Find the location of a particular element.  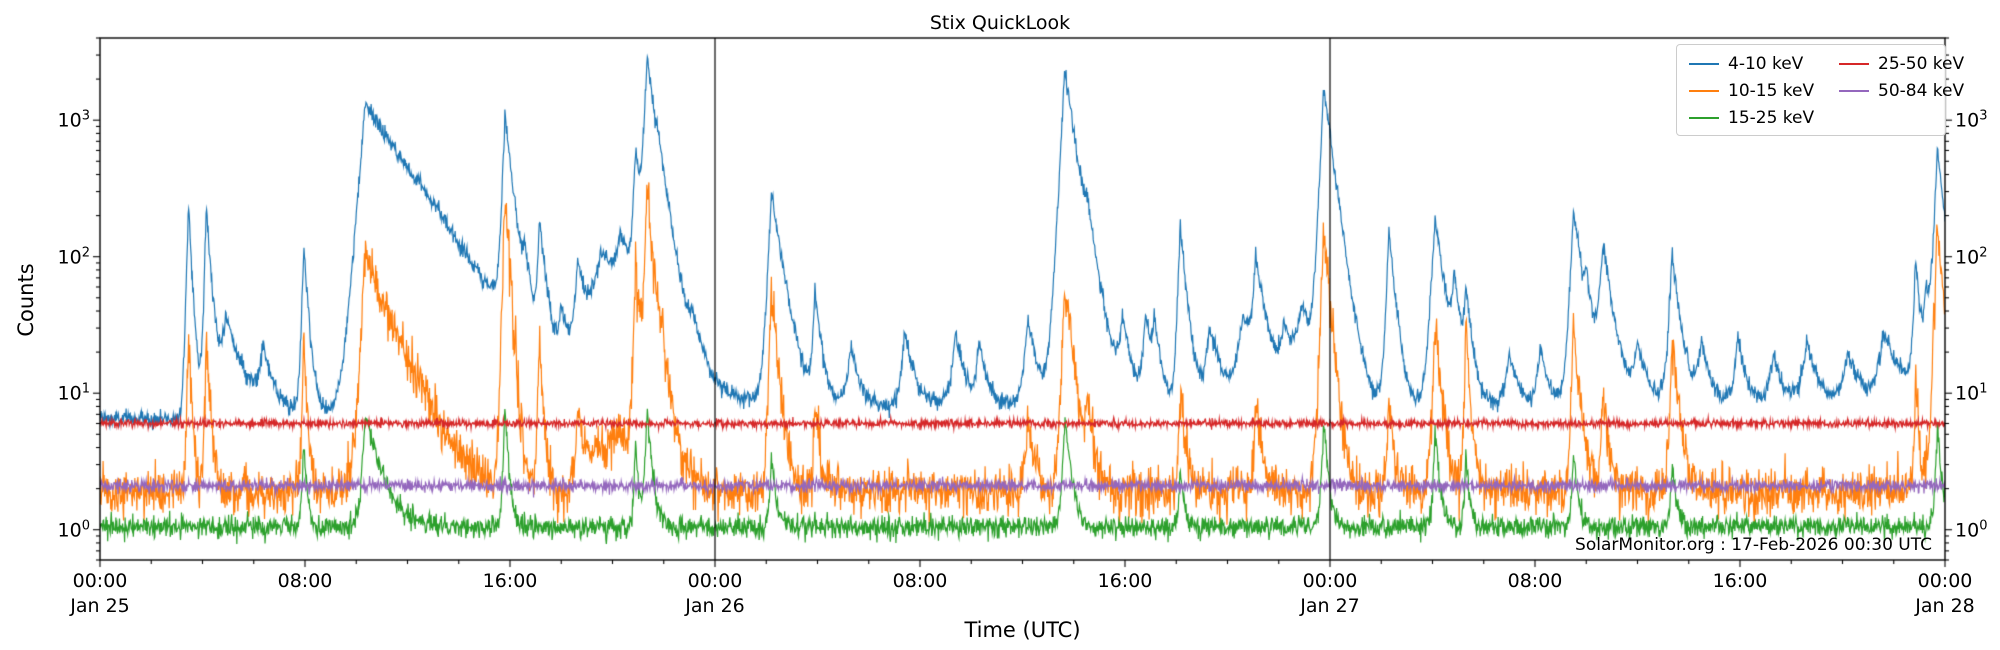

legend-item: 25-50 keV is located at coordinates (1901, 63).